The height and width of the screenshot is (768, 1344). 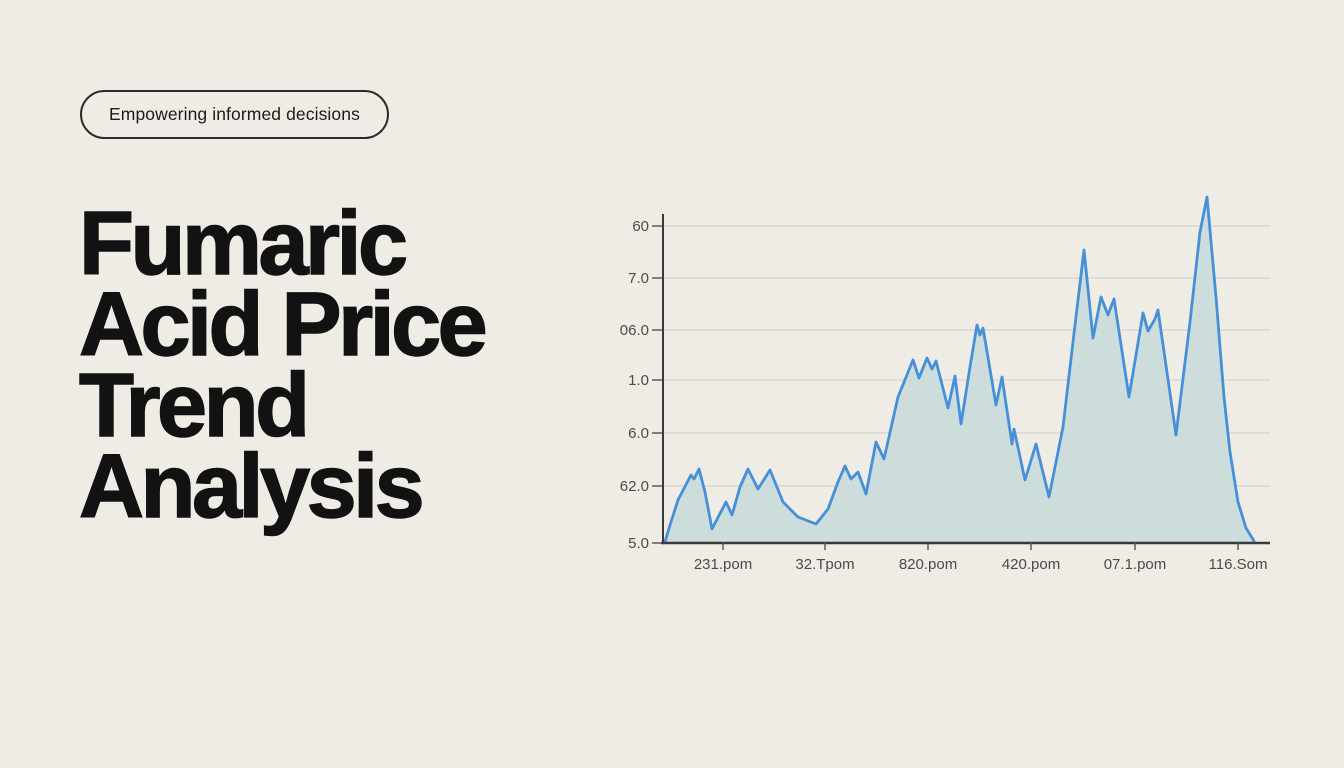 I want to click on x-tick-label: 820.pom, so click(x=928, y=564).